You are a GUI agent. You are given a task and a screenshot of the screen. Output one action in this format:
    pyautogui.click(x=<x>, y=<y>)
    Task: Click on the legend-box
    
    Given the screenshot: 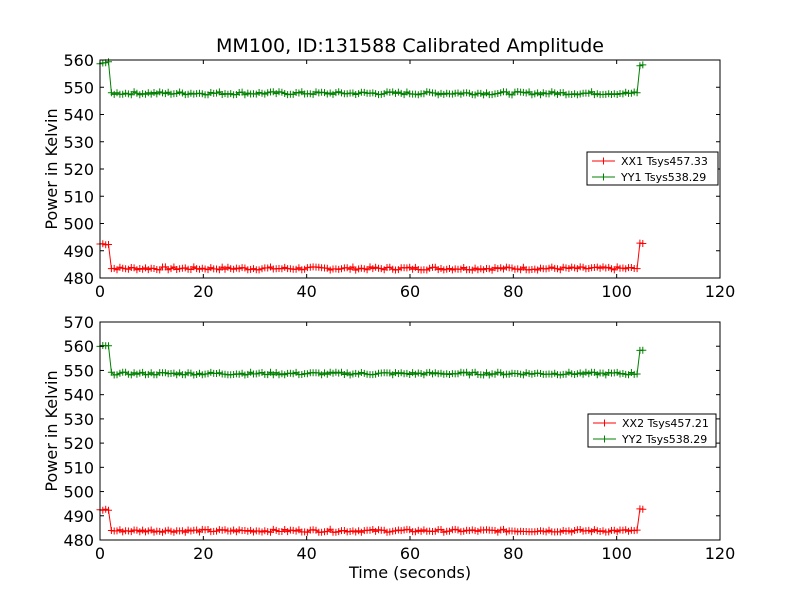 What is the action you would take?
    pyautogui.click(x=652, y=168)
    